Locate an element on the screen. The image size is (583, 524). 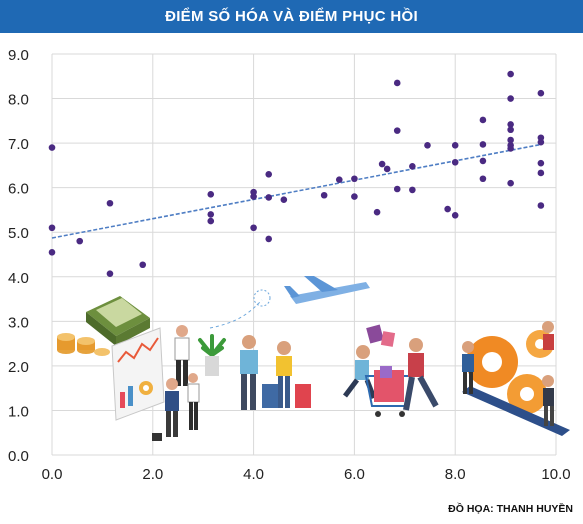
title-bar: ĐIỂM SỐ HÓA VÀ ĐIỂM PHỤC HỒI is located at coordinates (291, 16).